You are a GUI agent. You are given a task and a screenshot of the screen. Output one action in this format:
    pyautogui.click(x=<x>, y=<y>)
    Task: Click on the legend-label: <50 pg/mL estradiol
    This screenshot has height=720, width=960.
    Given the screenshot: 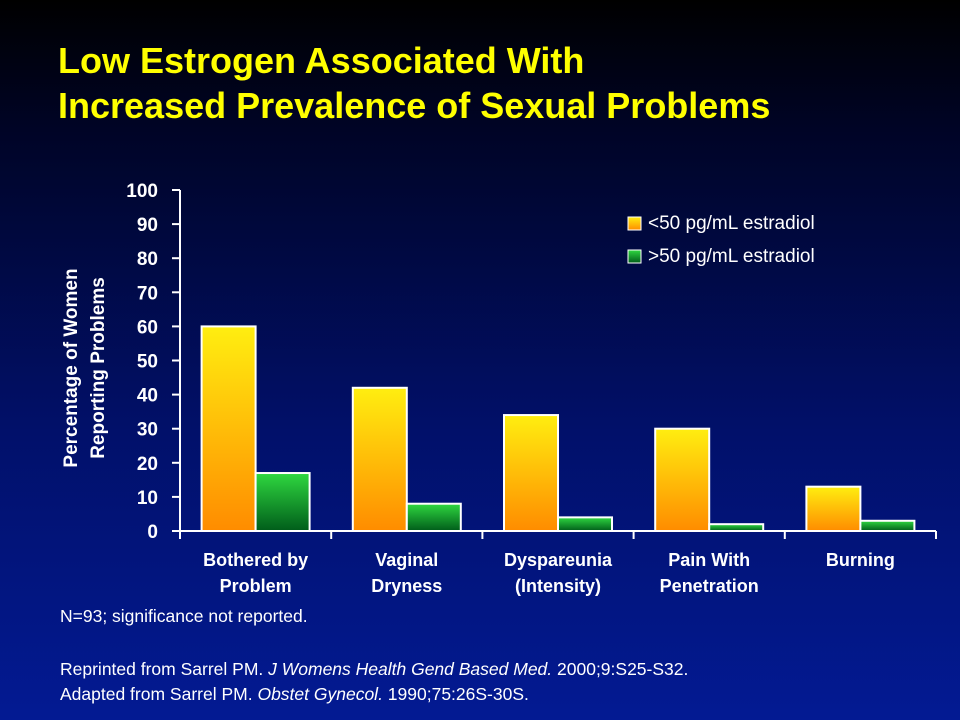 What is the action you would take?
    pyautogui.click(x=731, y=223)
    